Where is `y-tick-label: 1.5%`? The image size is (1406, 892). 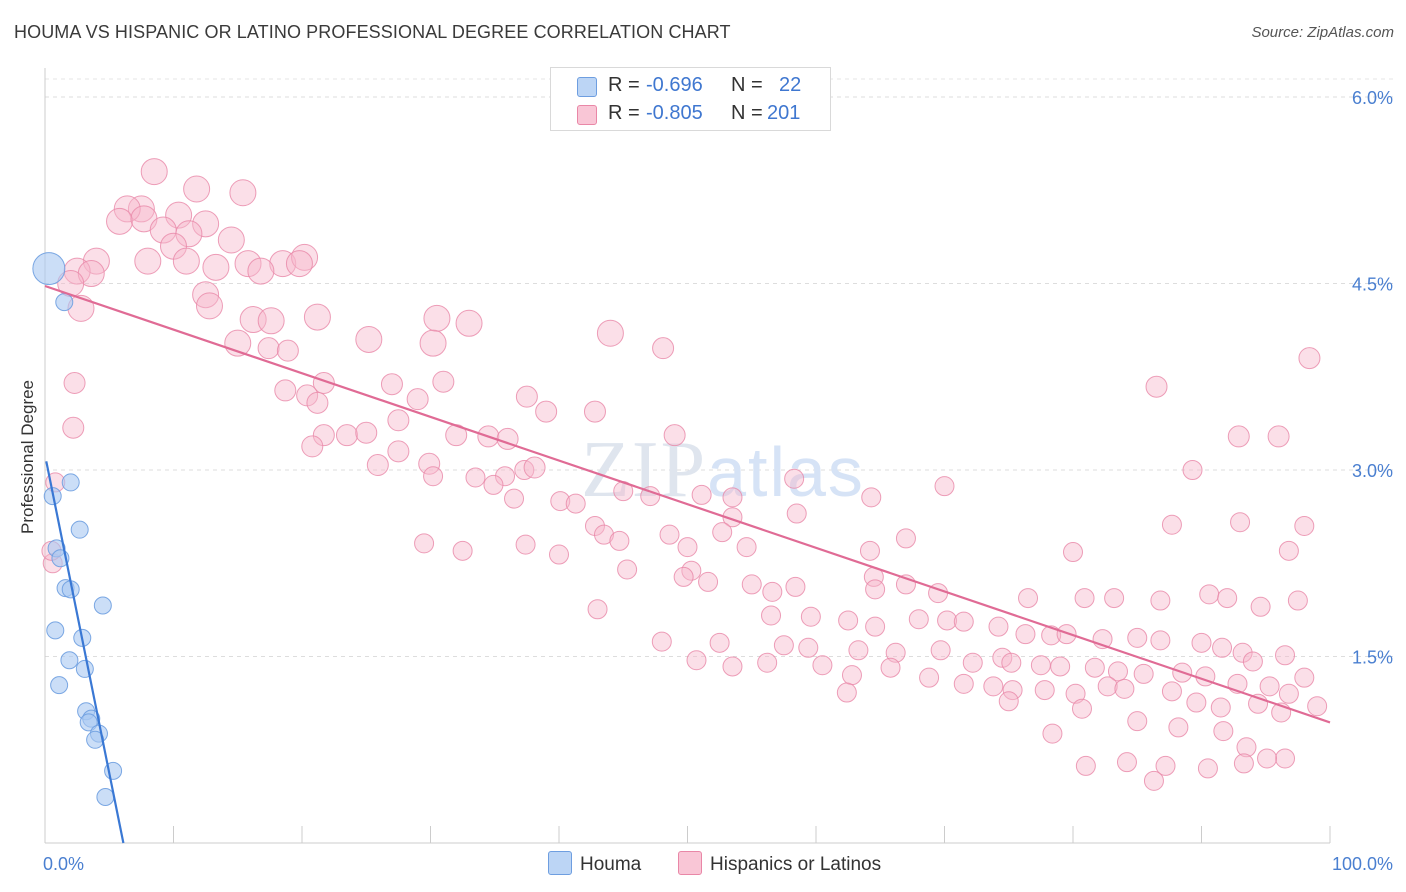
y-tick-label: 1.5% is located at coordinates (1372, 658).